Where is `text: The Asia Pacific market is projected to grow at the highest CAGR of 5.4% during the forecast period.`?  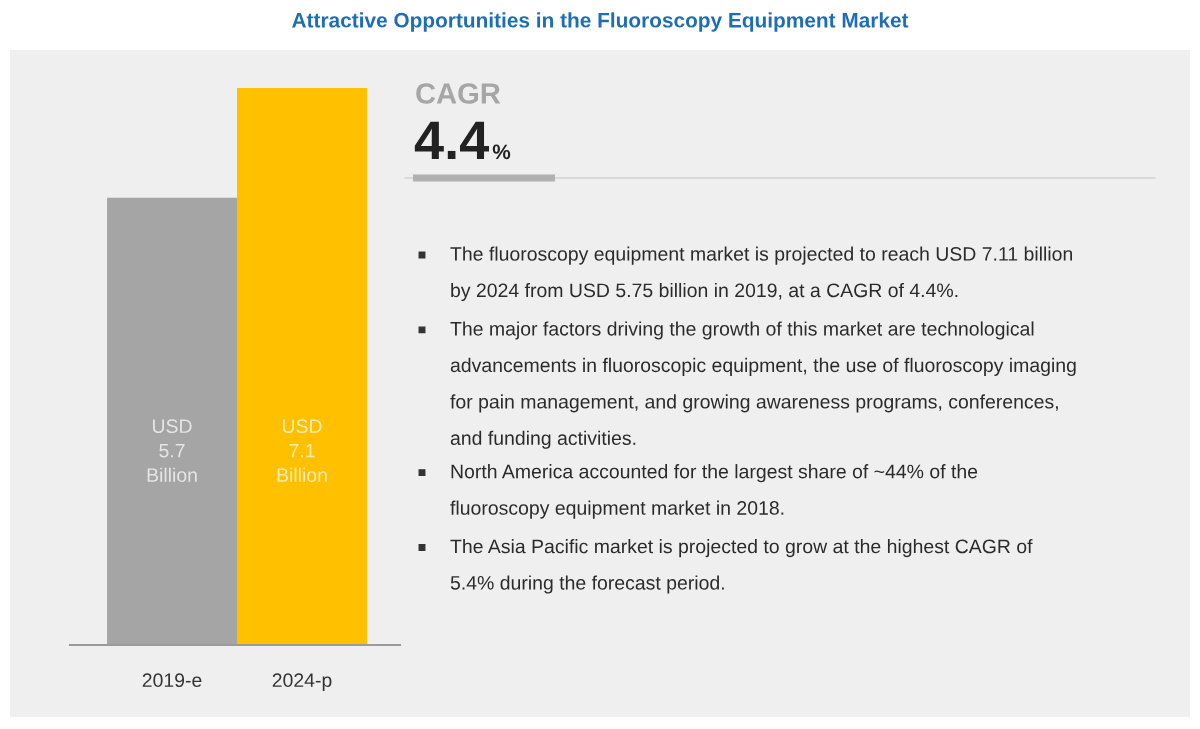
text: The Asia Pacific market is projected to grow at the highest CAGR of 5.4% during the forecast period. is located at coordinates (741, 566).